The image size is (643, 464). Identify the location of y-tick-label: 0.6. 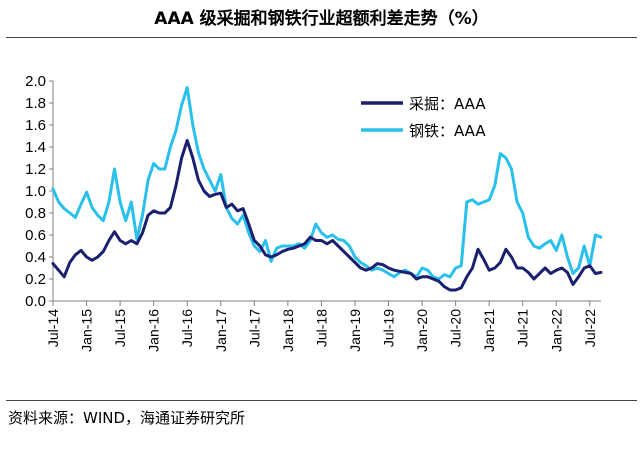
(35, 235).